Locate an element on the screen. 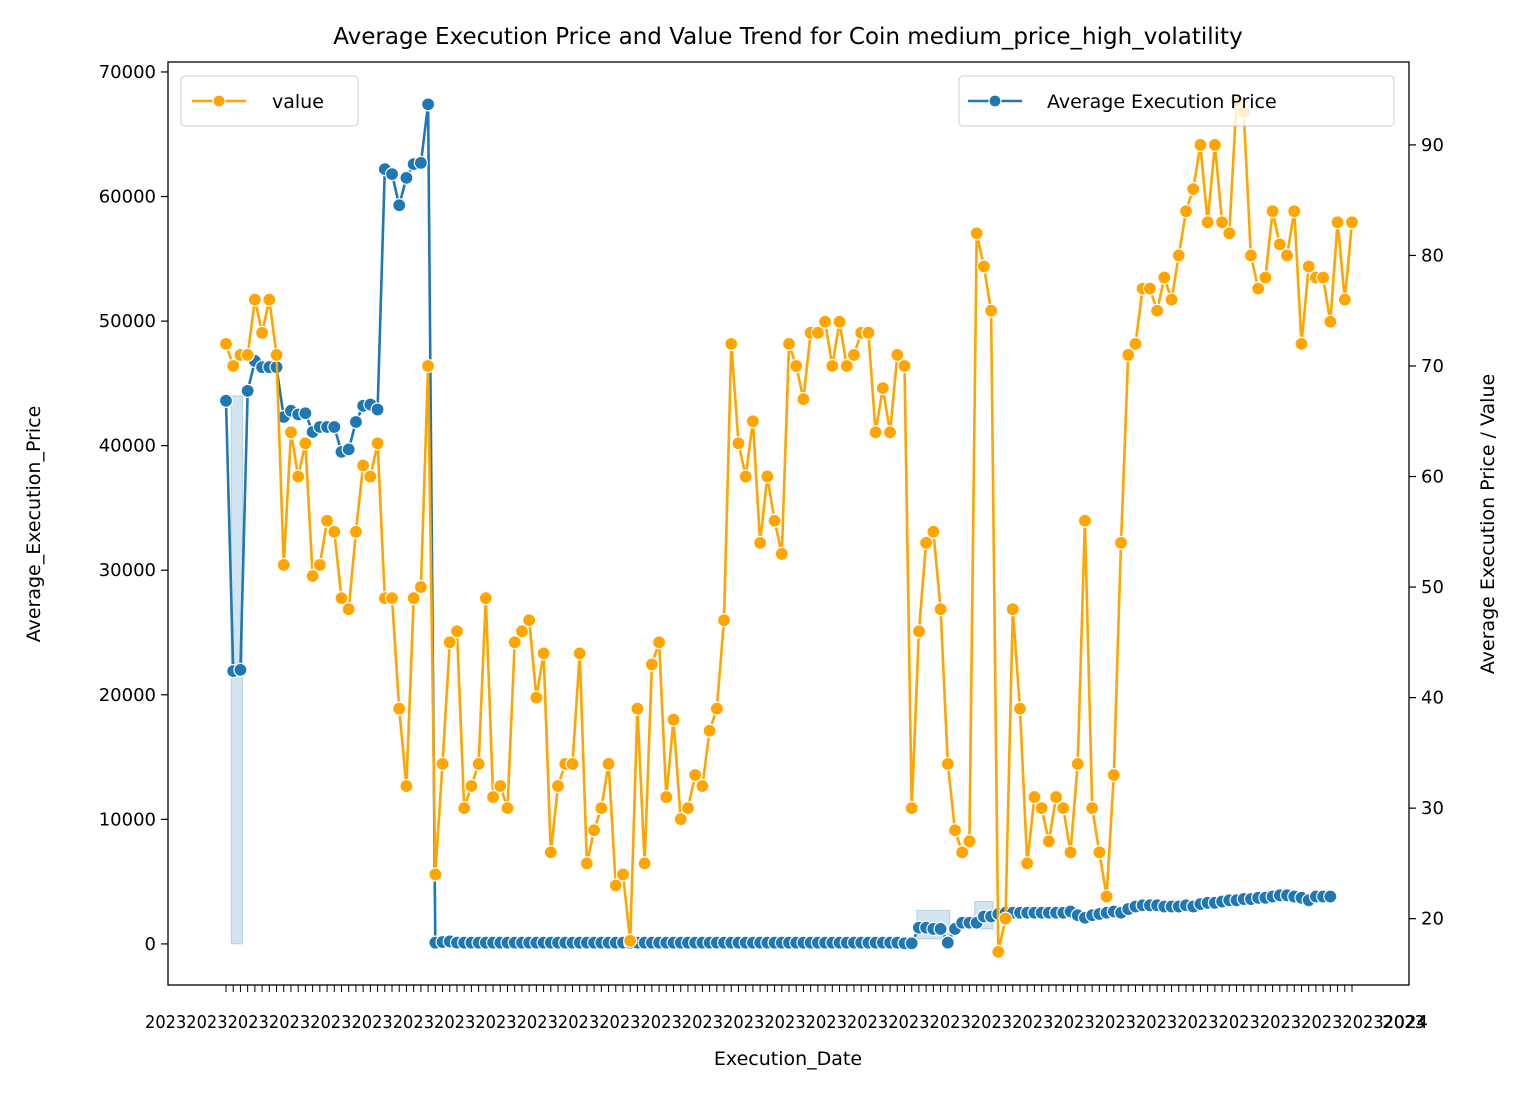  y-axis-right-label: Average Execution Price / Value is located at coordinates (1488, 524).